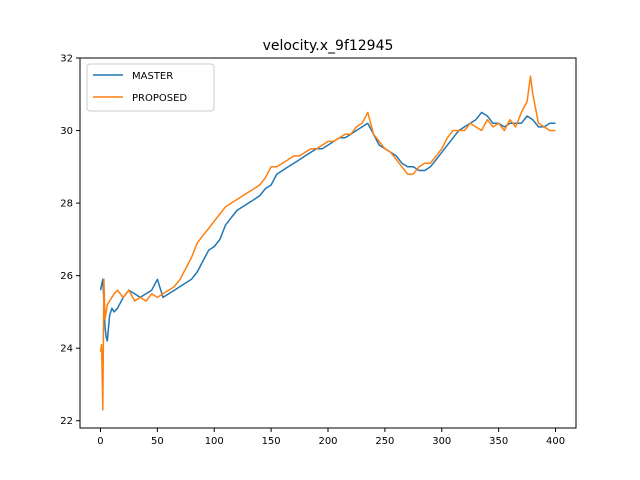  Describe the element at coordinates (70, 240) in the screenshot. I see `y-axis: 22 24 26 28 30 32` at that location.